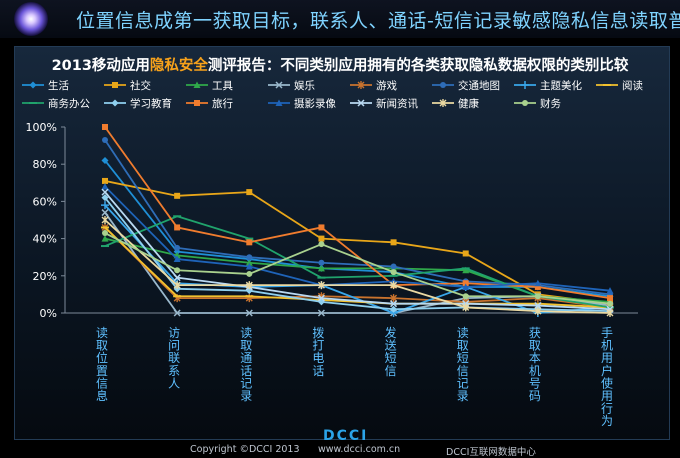  Describe the element at coordinates (246, 371) in the screenshot. I see `x-tick-label-char: 话` at that location.